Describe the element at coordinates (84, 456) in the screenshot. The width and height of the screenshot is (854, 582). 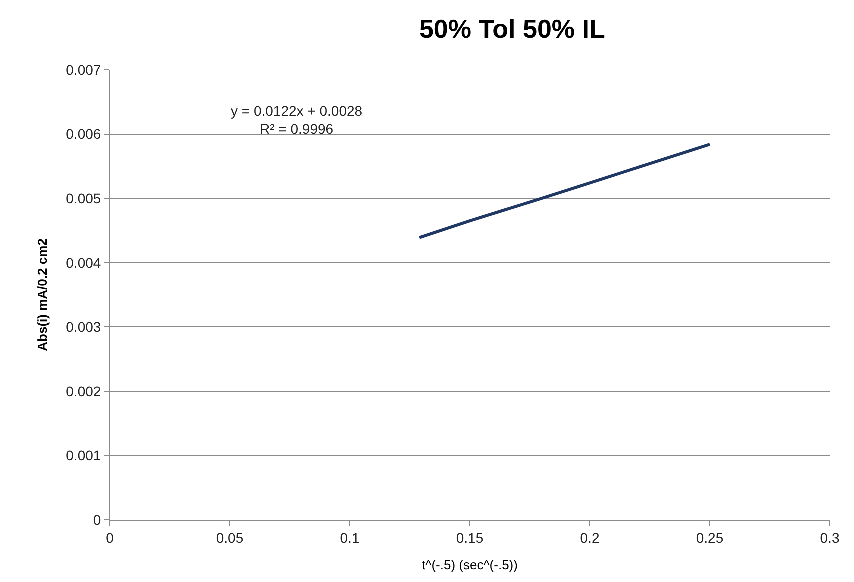
I see `y-tick-label: 0.001` at that location.